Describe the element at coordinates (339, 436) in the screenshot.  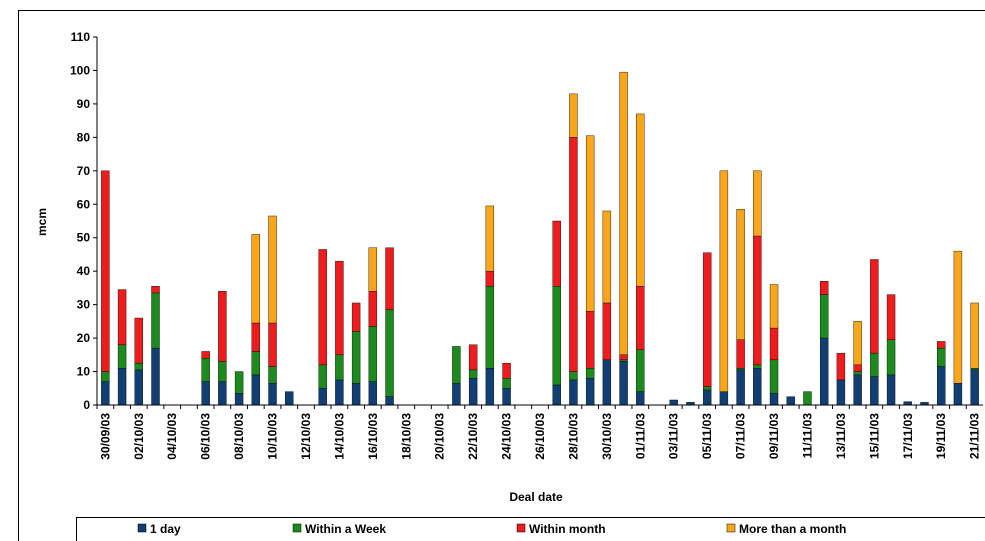
I see `x-tick-label: 14/10/03` at that location.